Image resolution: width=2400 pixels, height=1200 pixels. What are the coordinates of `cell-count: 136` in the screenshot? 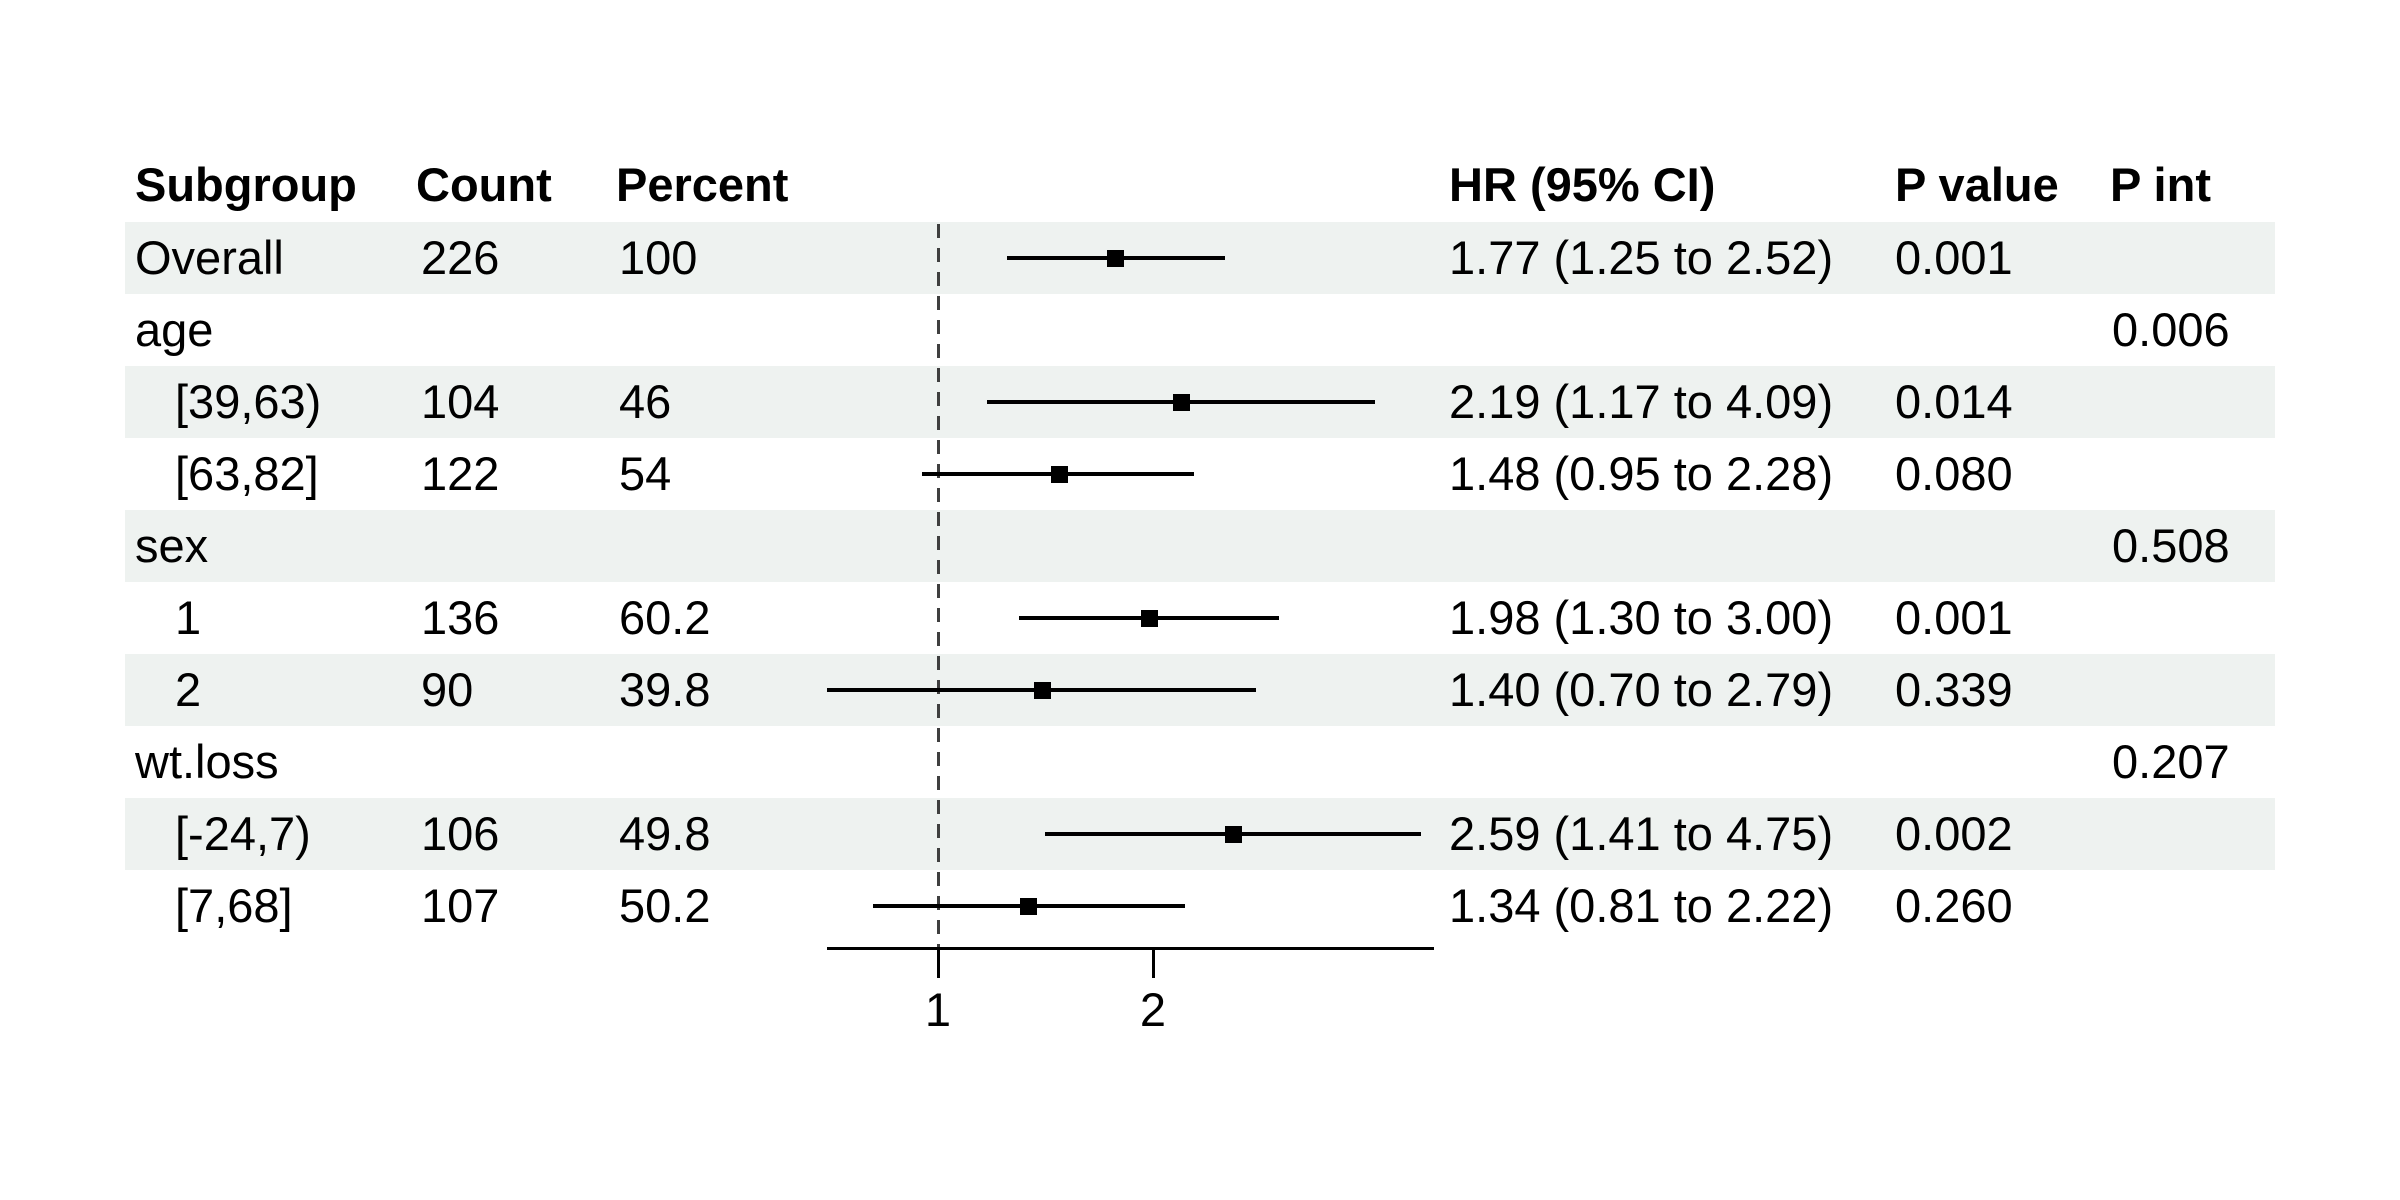 It's located at (460, 617).